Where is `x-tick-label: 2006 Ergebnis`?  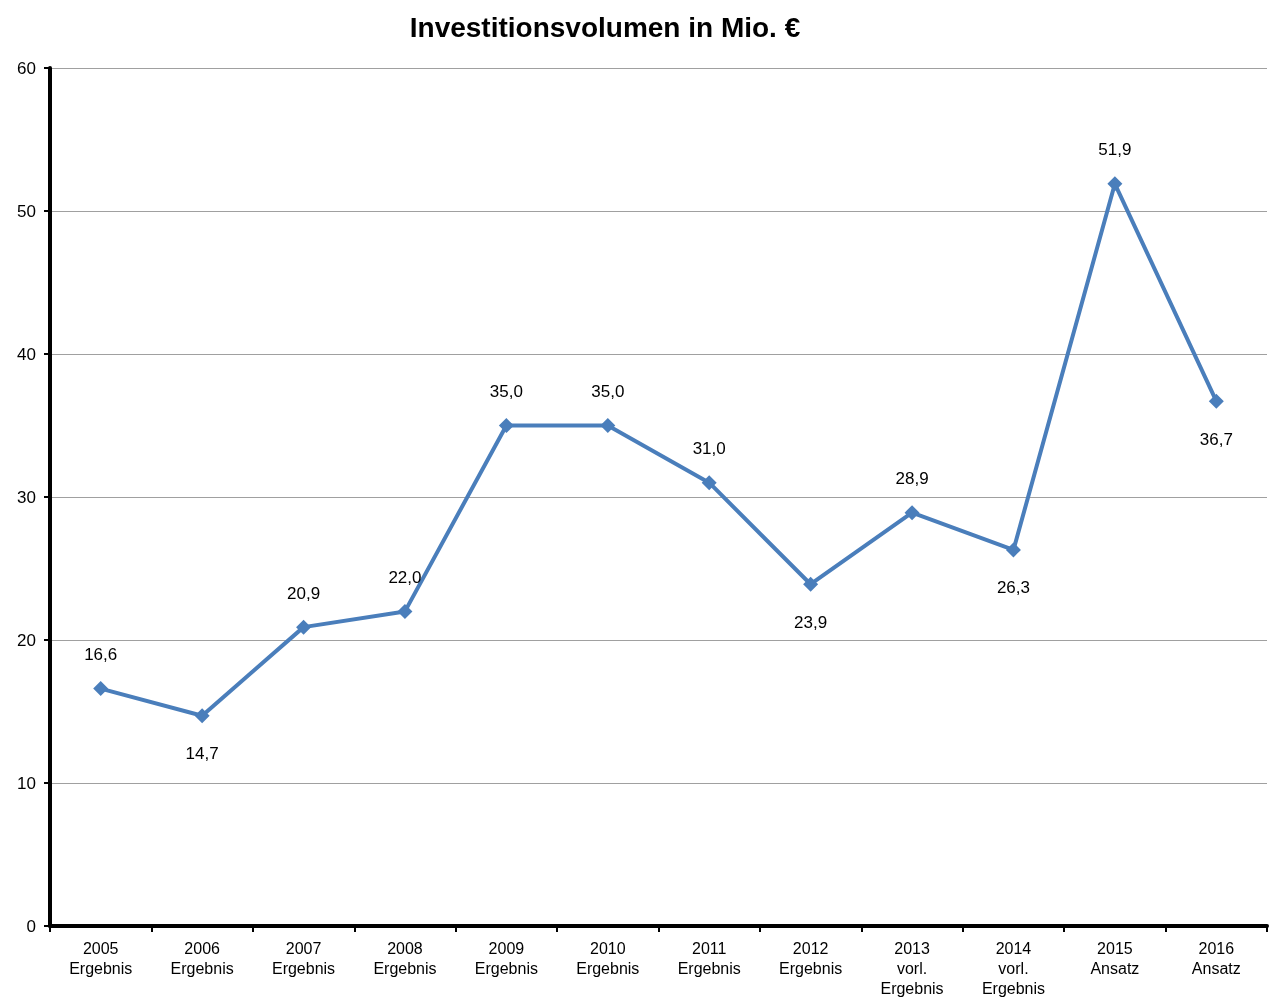 x-tick-label: 2006 Ergebnis is located at coordinates (202, 958).